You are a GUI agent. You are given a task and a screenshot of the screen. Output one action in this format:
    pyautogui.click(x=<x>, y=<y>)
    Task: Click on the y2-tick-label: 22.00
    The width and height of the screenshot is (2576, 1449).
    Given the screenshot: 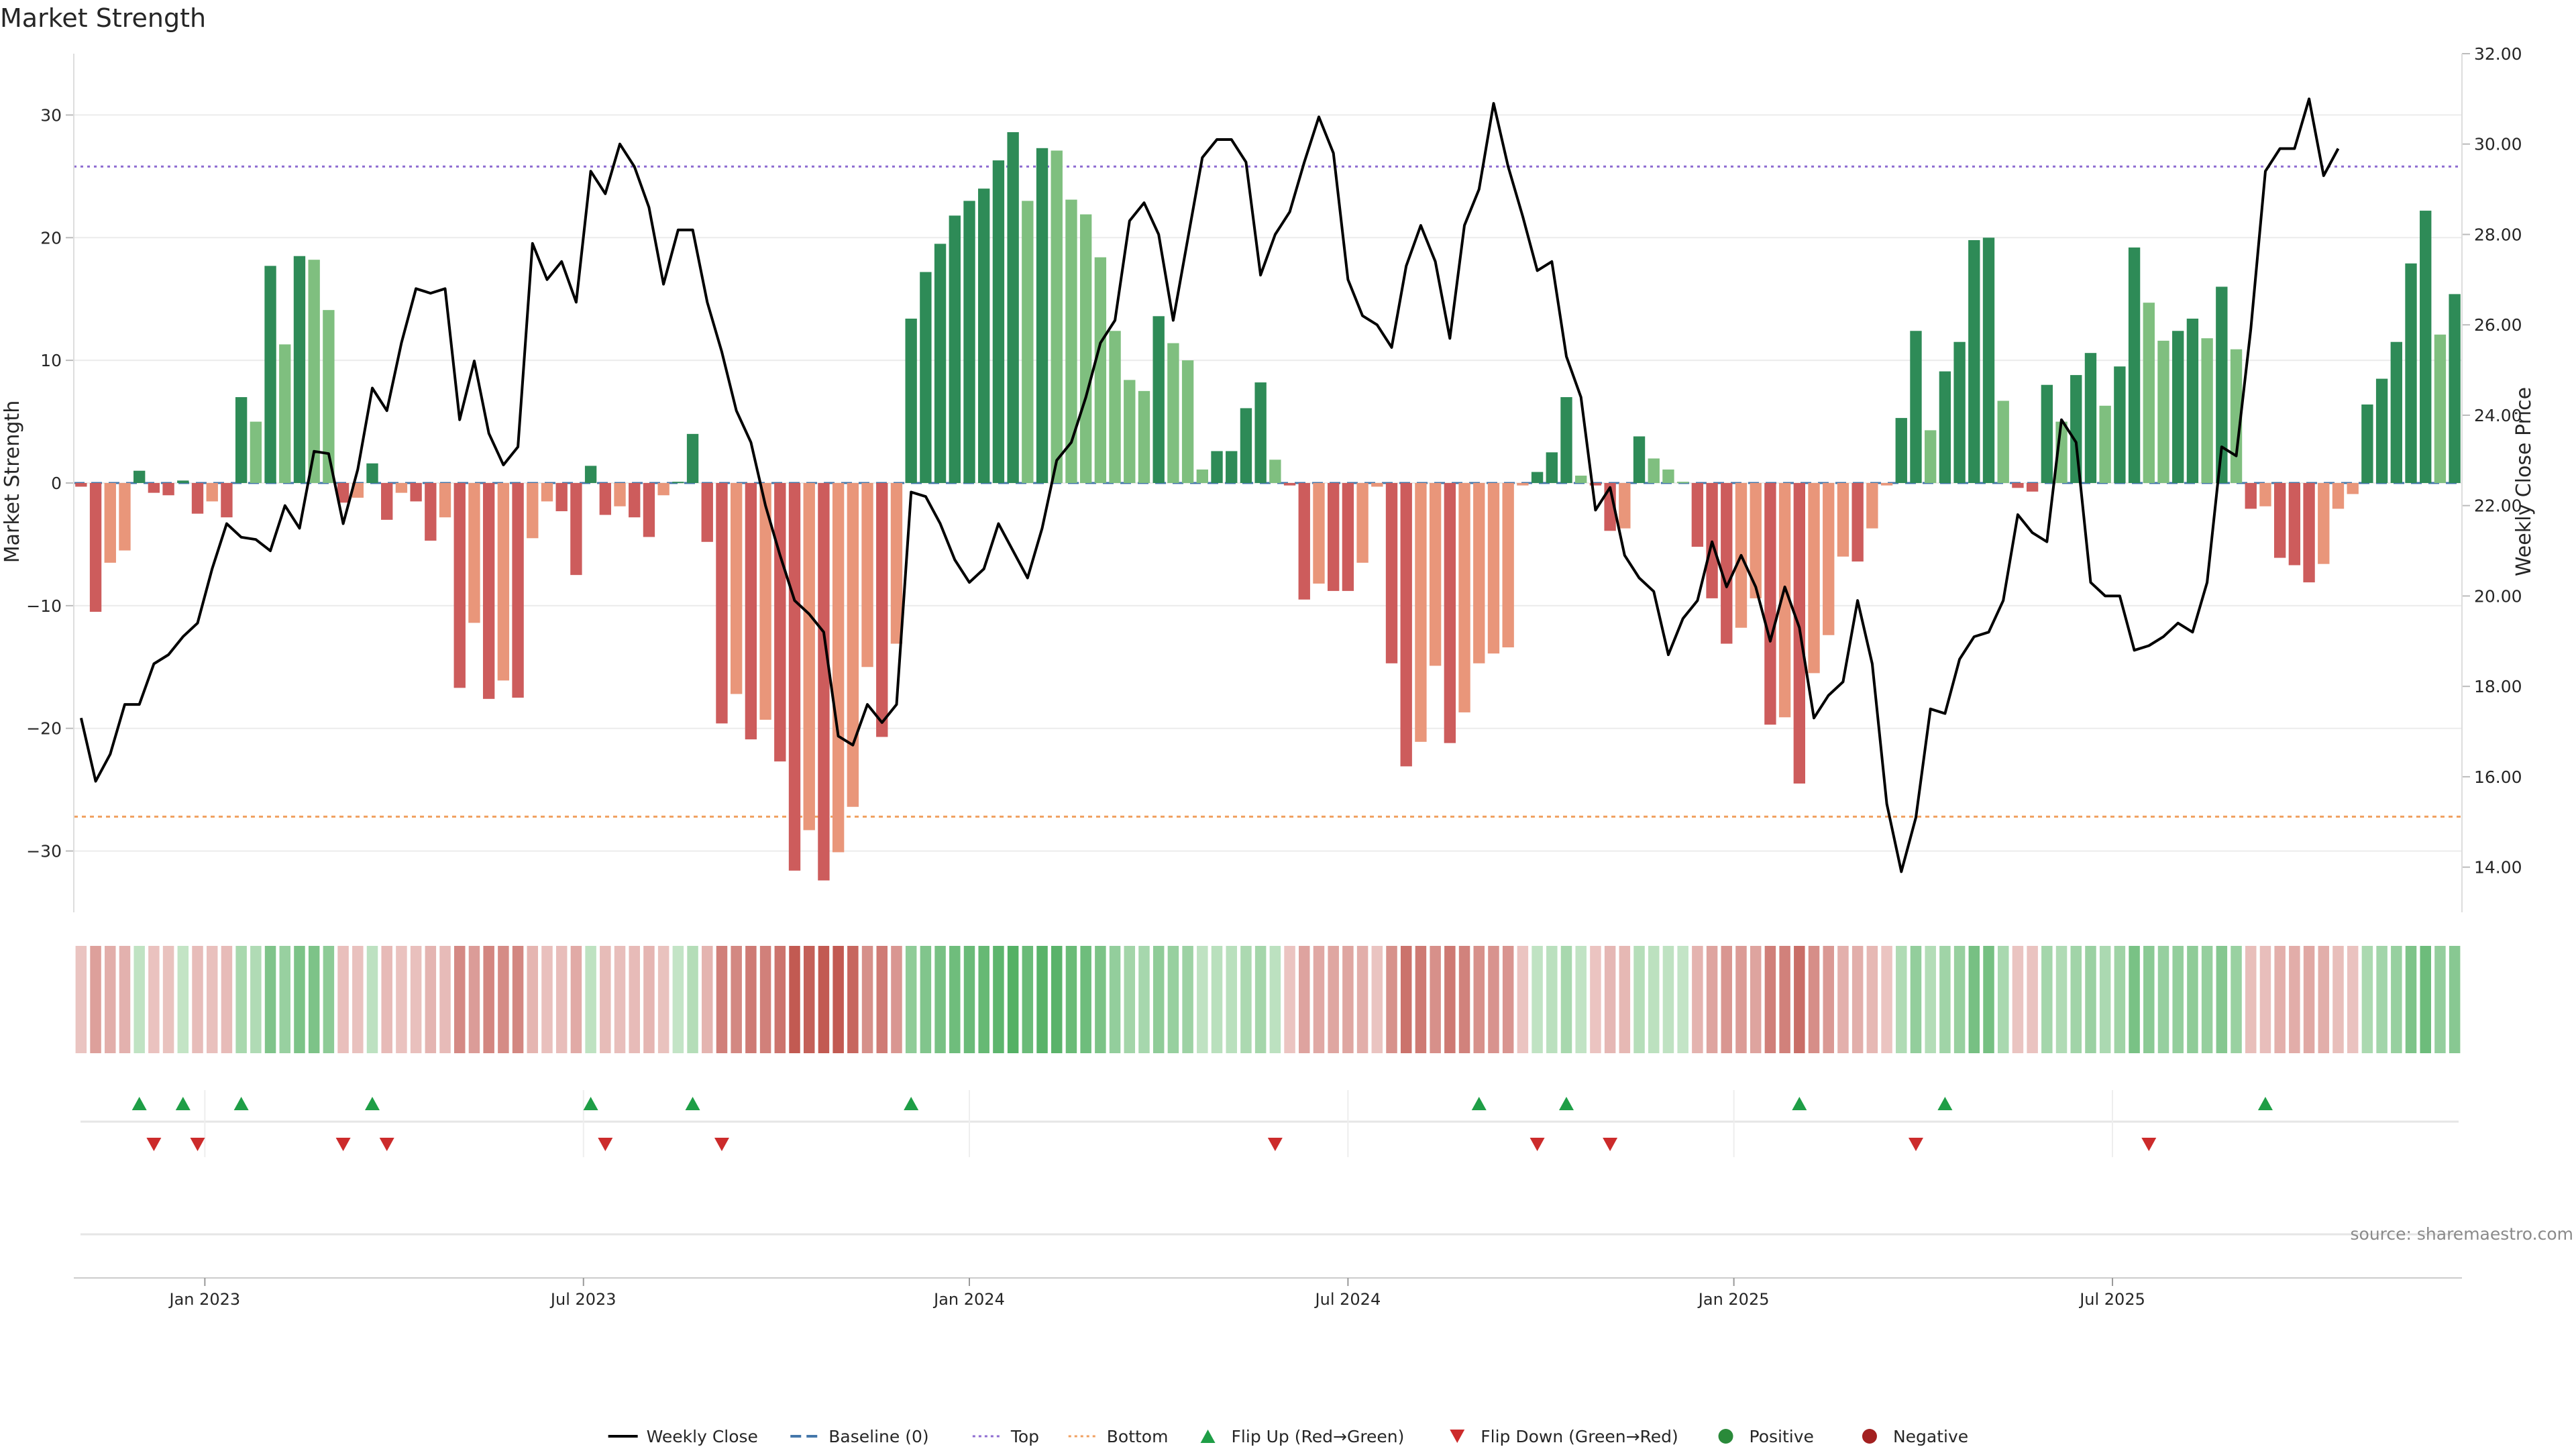 What is the action you would take?
    pyautogui.click(x=2498, y=506)
    